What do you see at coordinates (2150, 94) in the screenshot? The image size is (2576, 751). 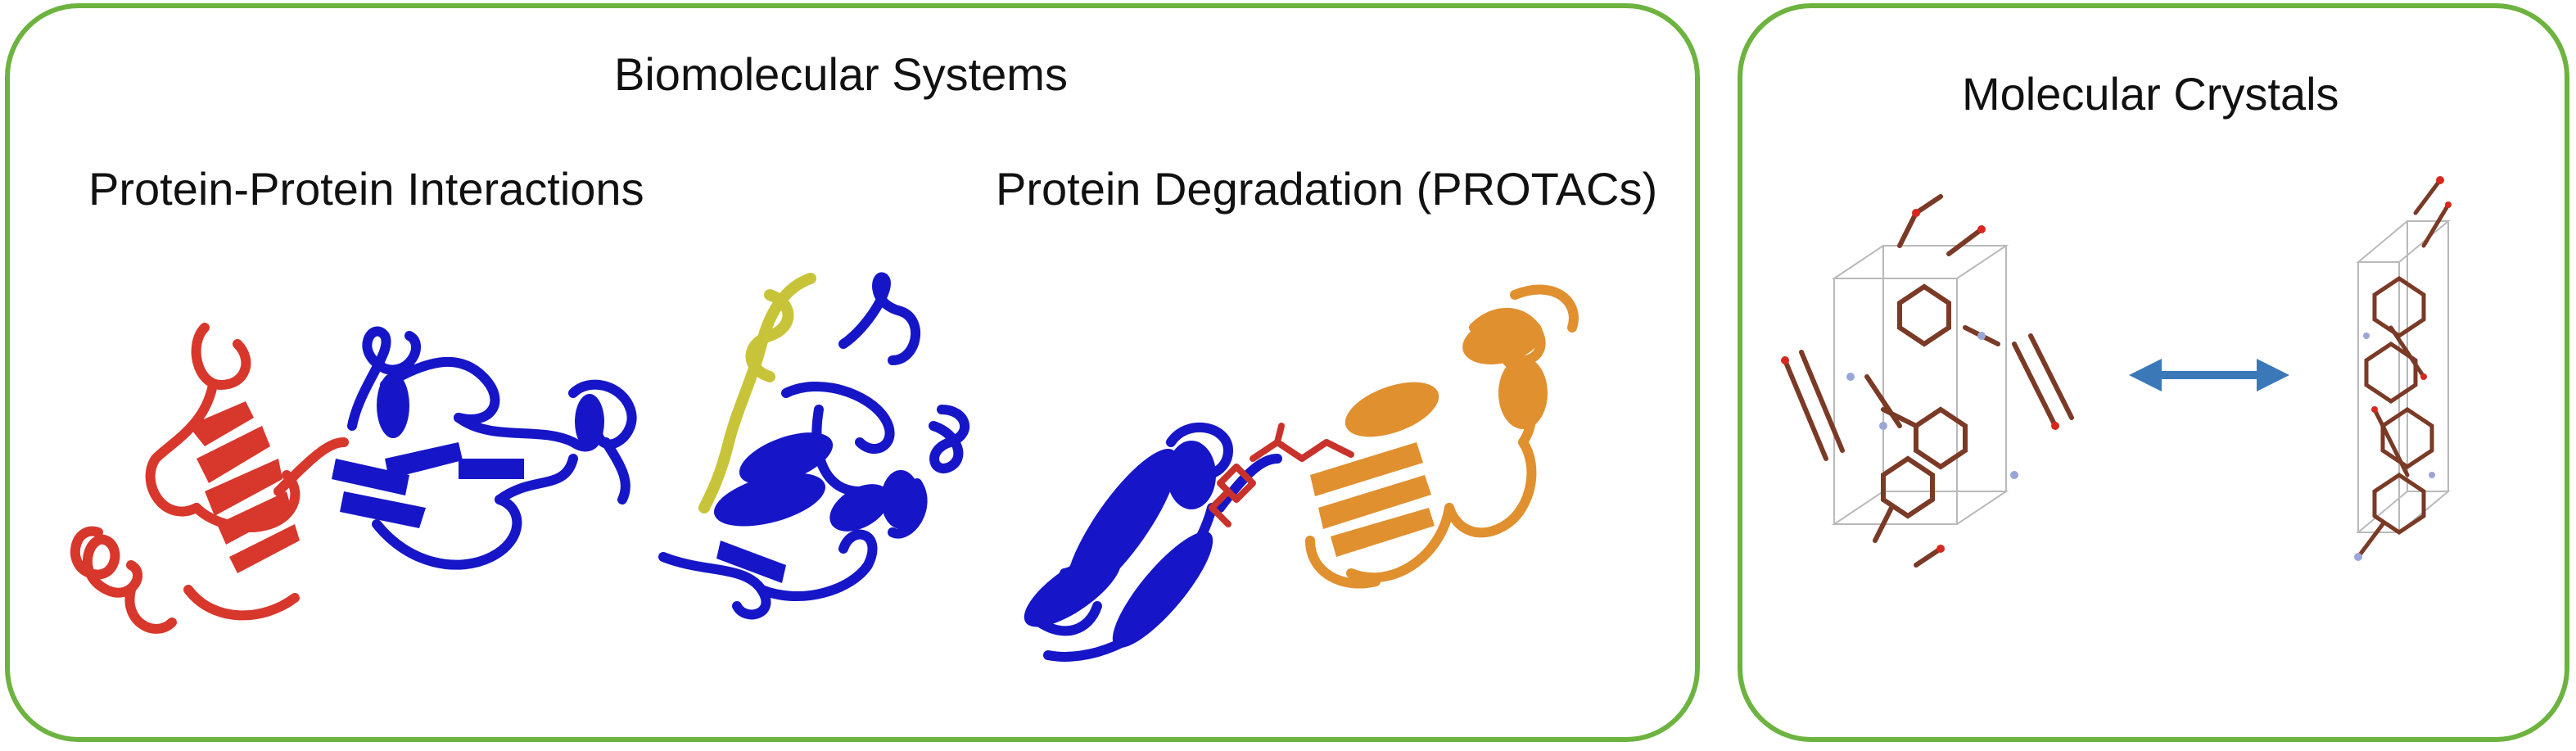 I see `molecular-crystals-title: Molecular Crystals` at bounding box center [2150, 94].